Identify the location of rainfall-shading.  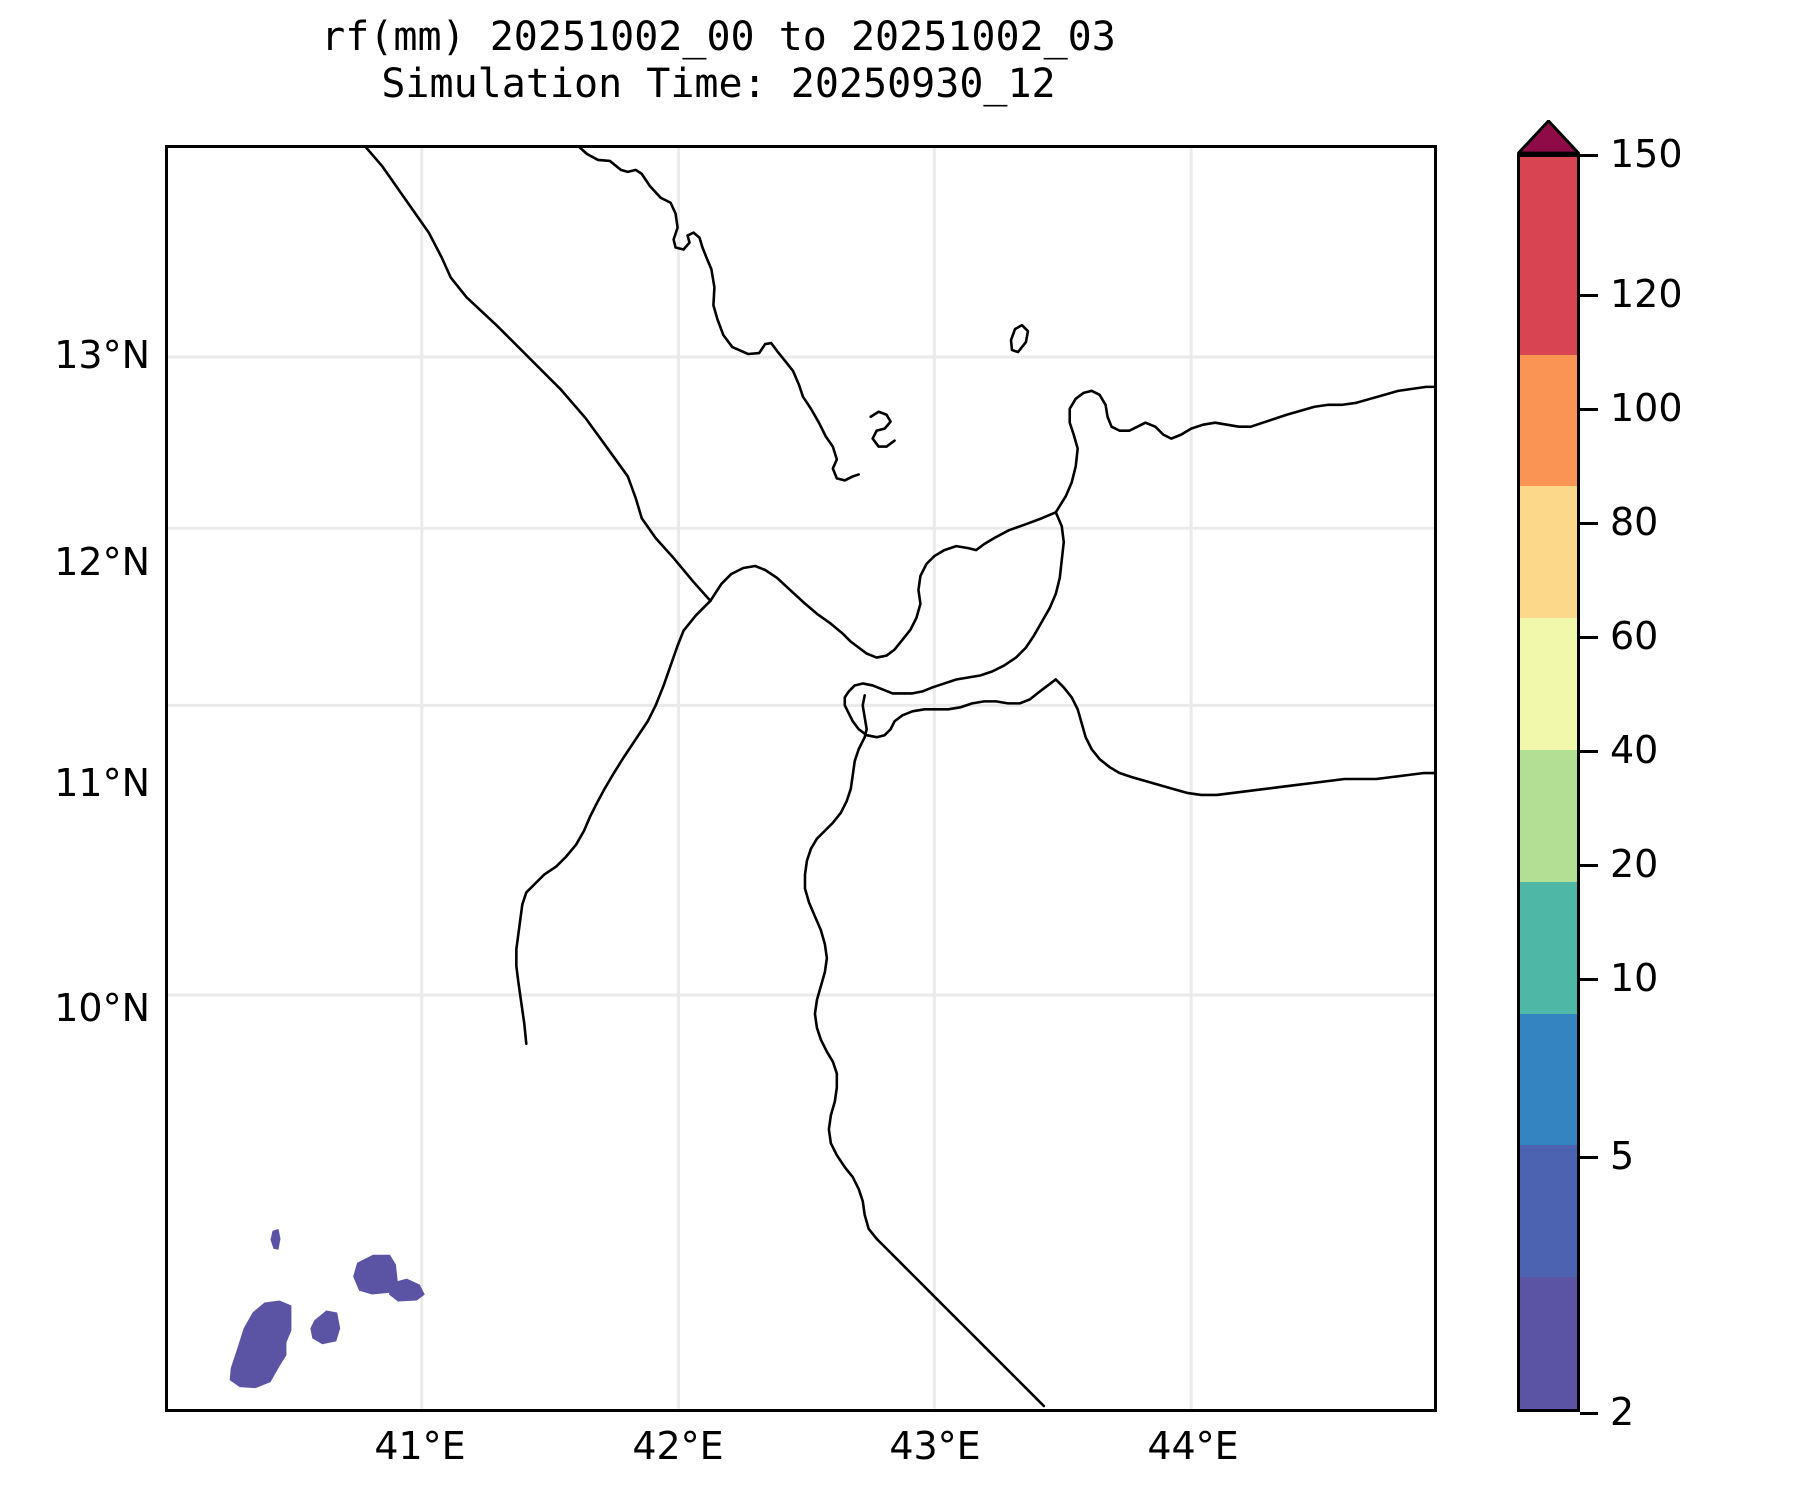
(327, 1308).